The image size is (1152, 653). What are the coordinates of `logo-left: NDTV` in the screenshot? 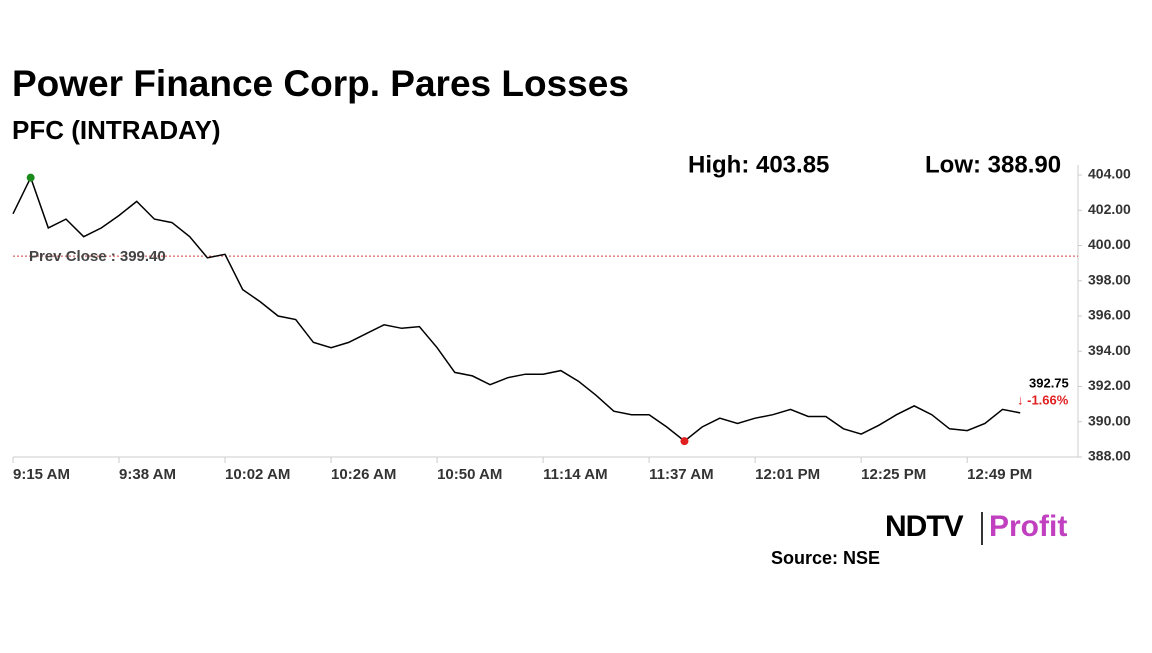 It's located at (924, 526).